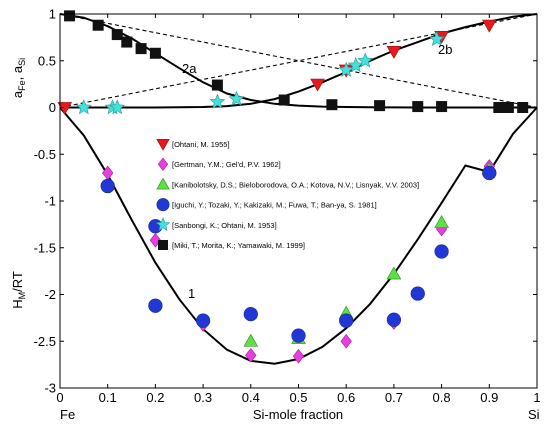  What do you see at coordinates (18, 78) in the screenshot?
I see `y-axis-label-activity: aFe, aSi` at bounding box center [18, 78].